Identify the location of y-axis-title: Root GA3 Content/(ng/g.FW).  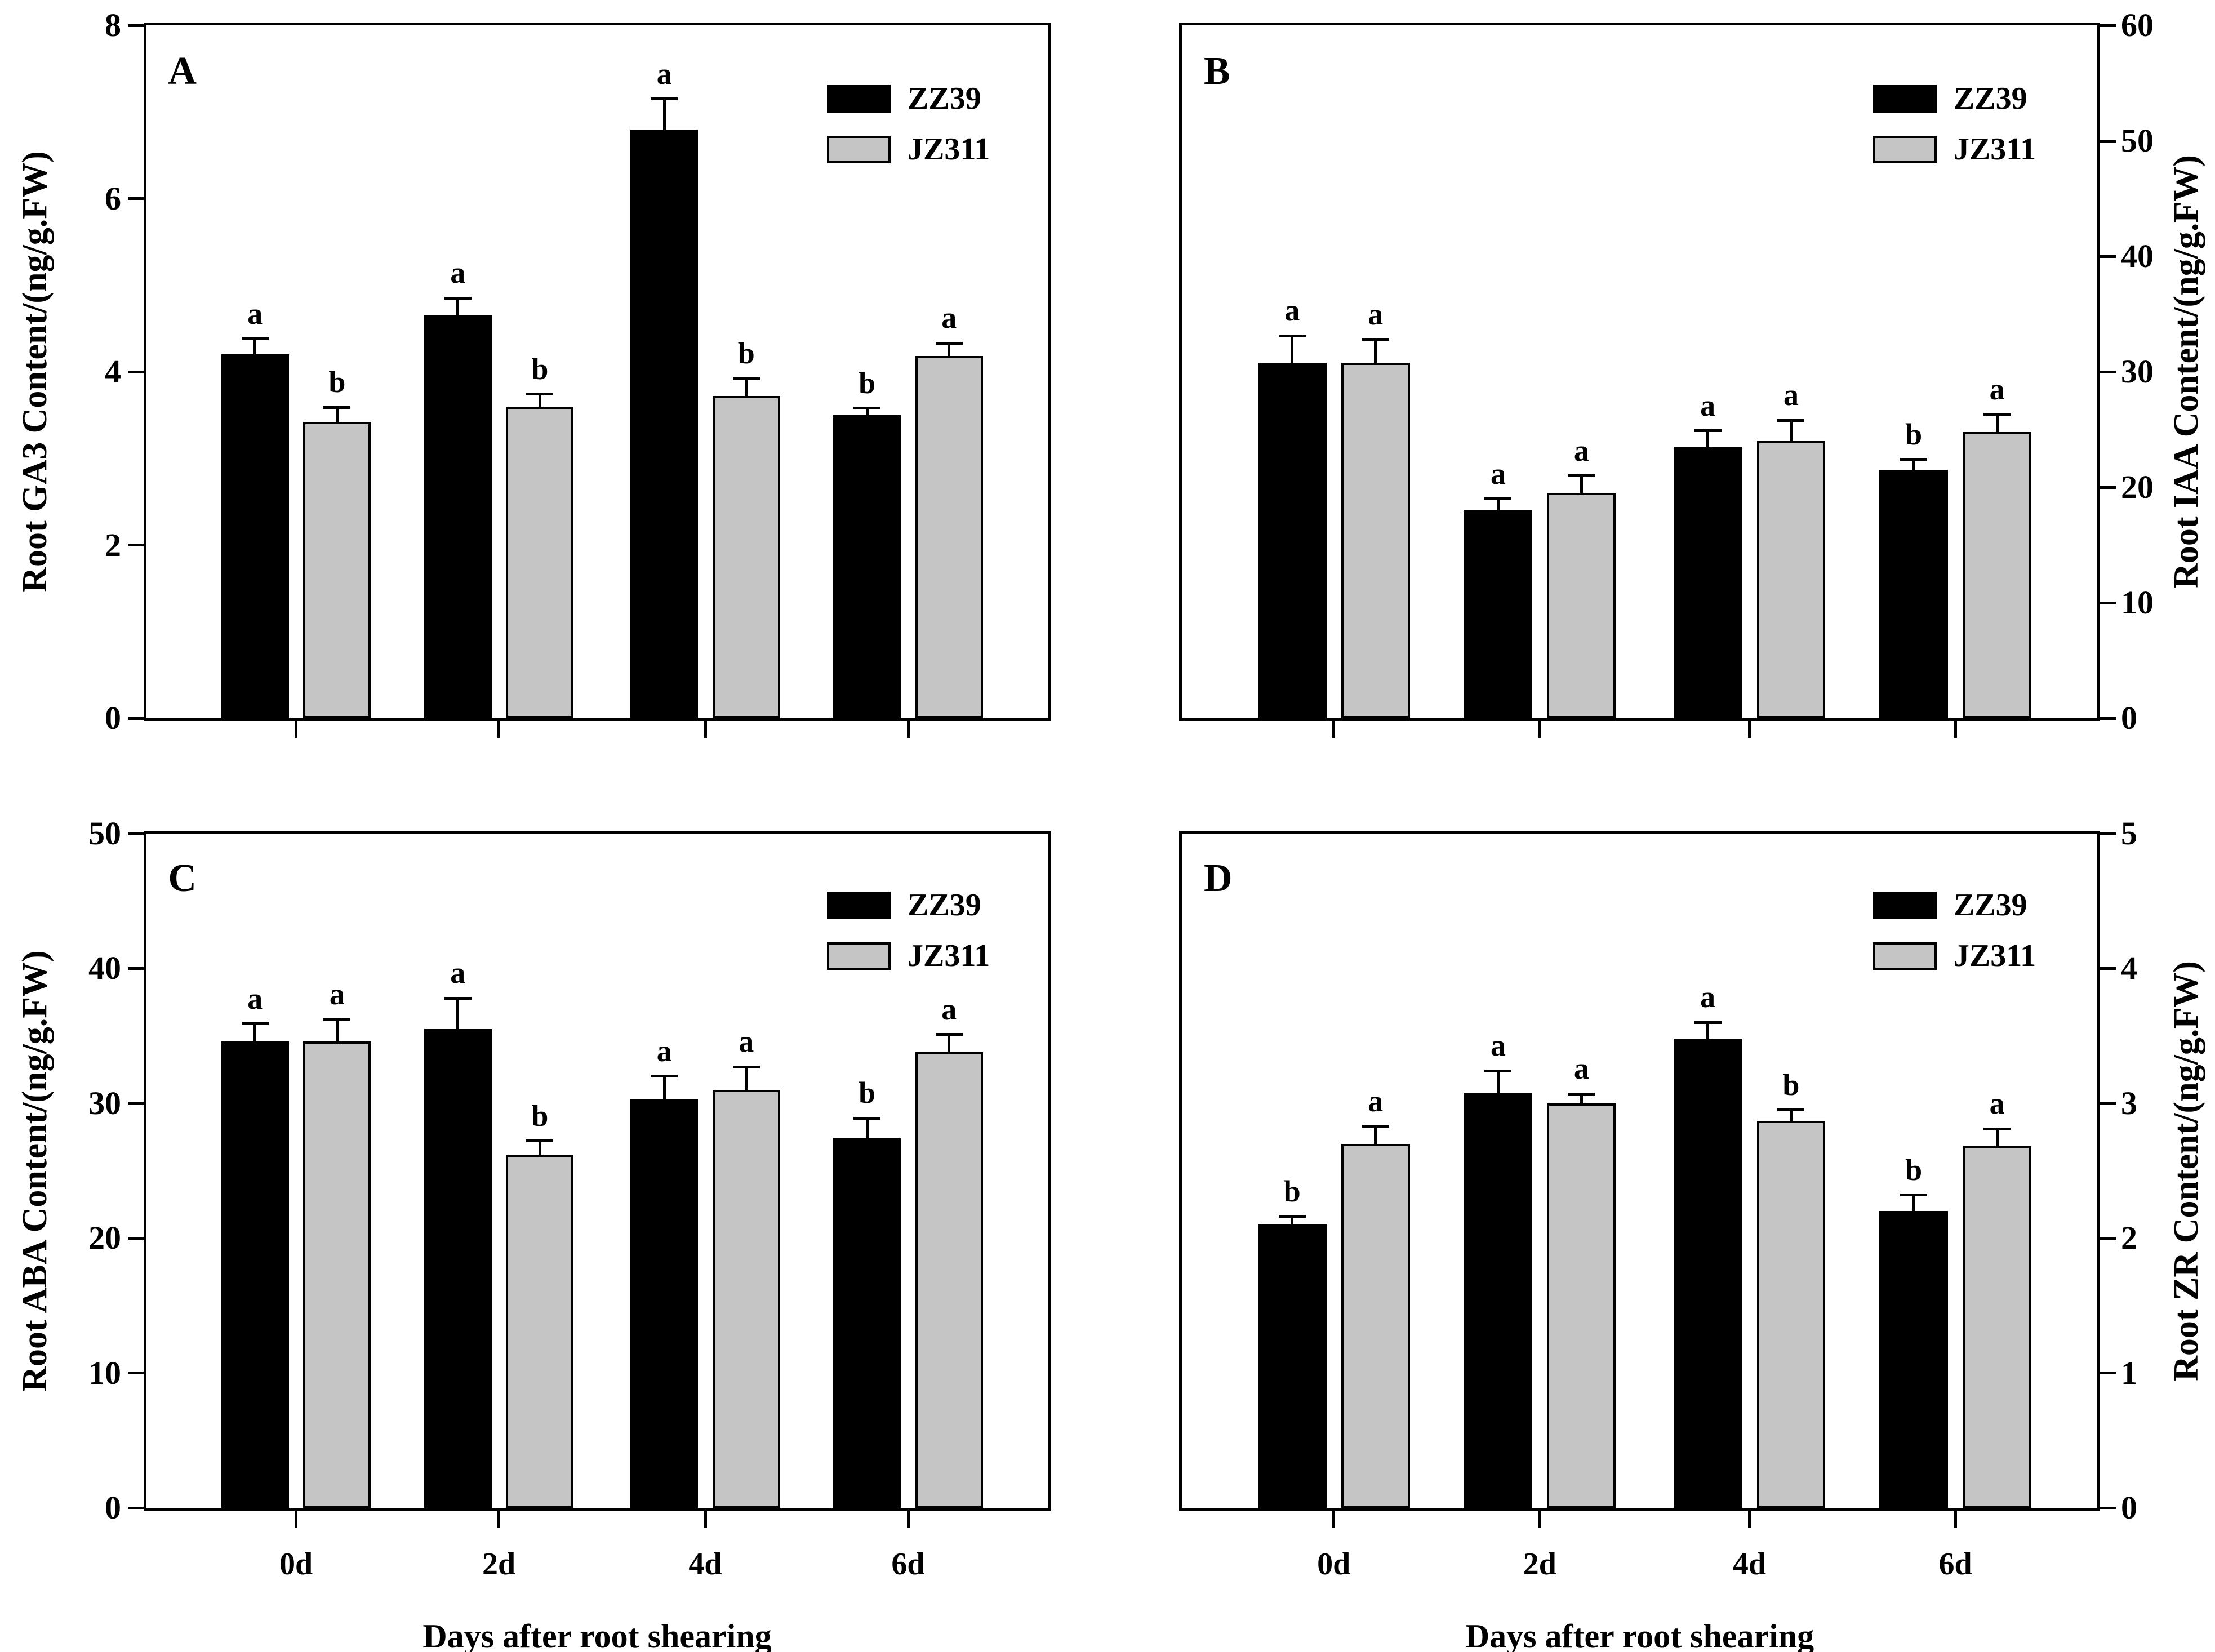
(35, 372).